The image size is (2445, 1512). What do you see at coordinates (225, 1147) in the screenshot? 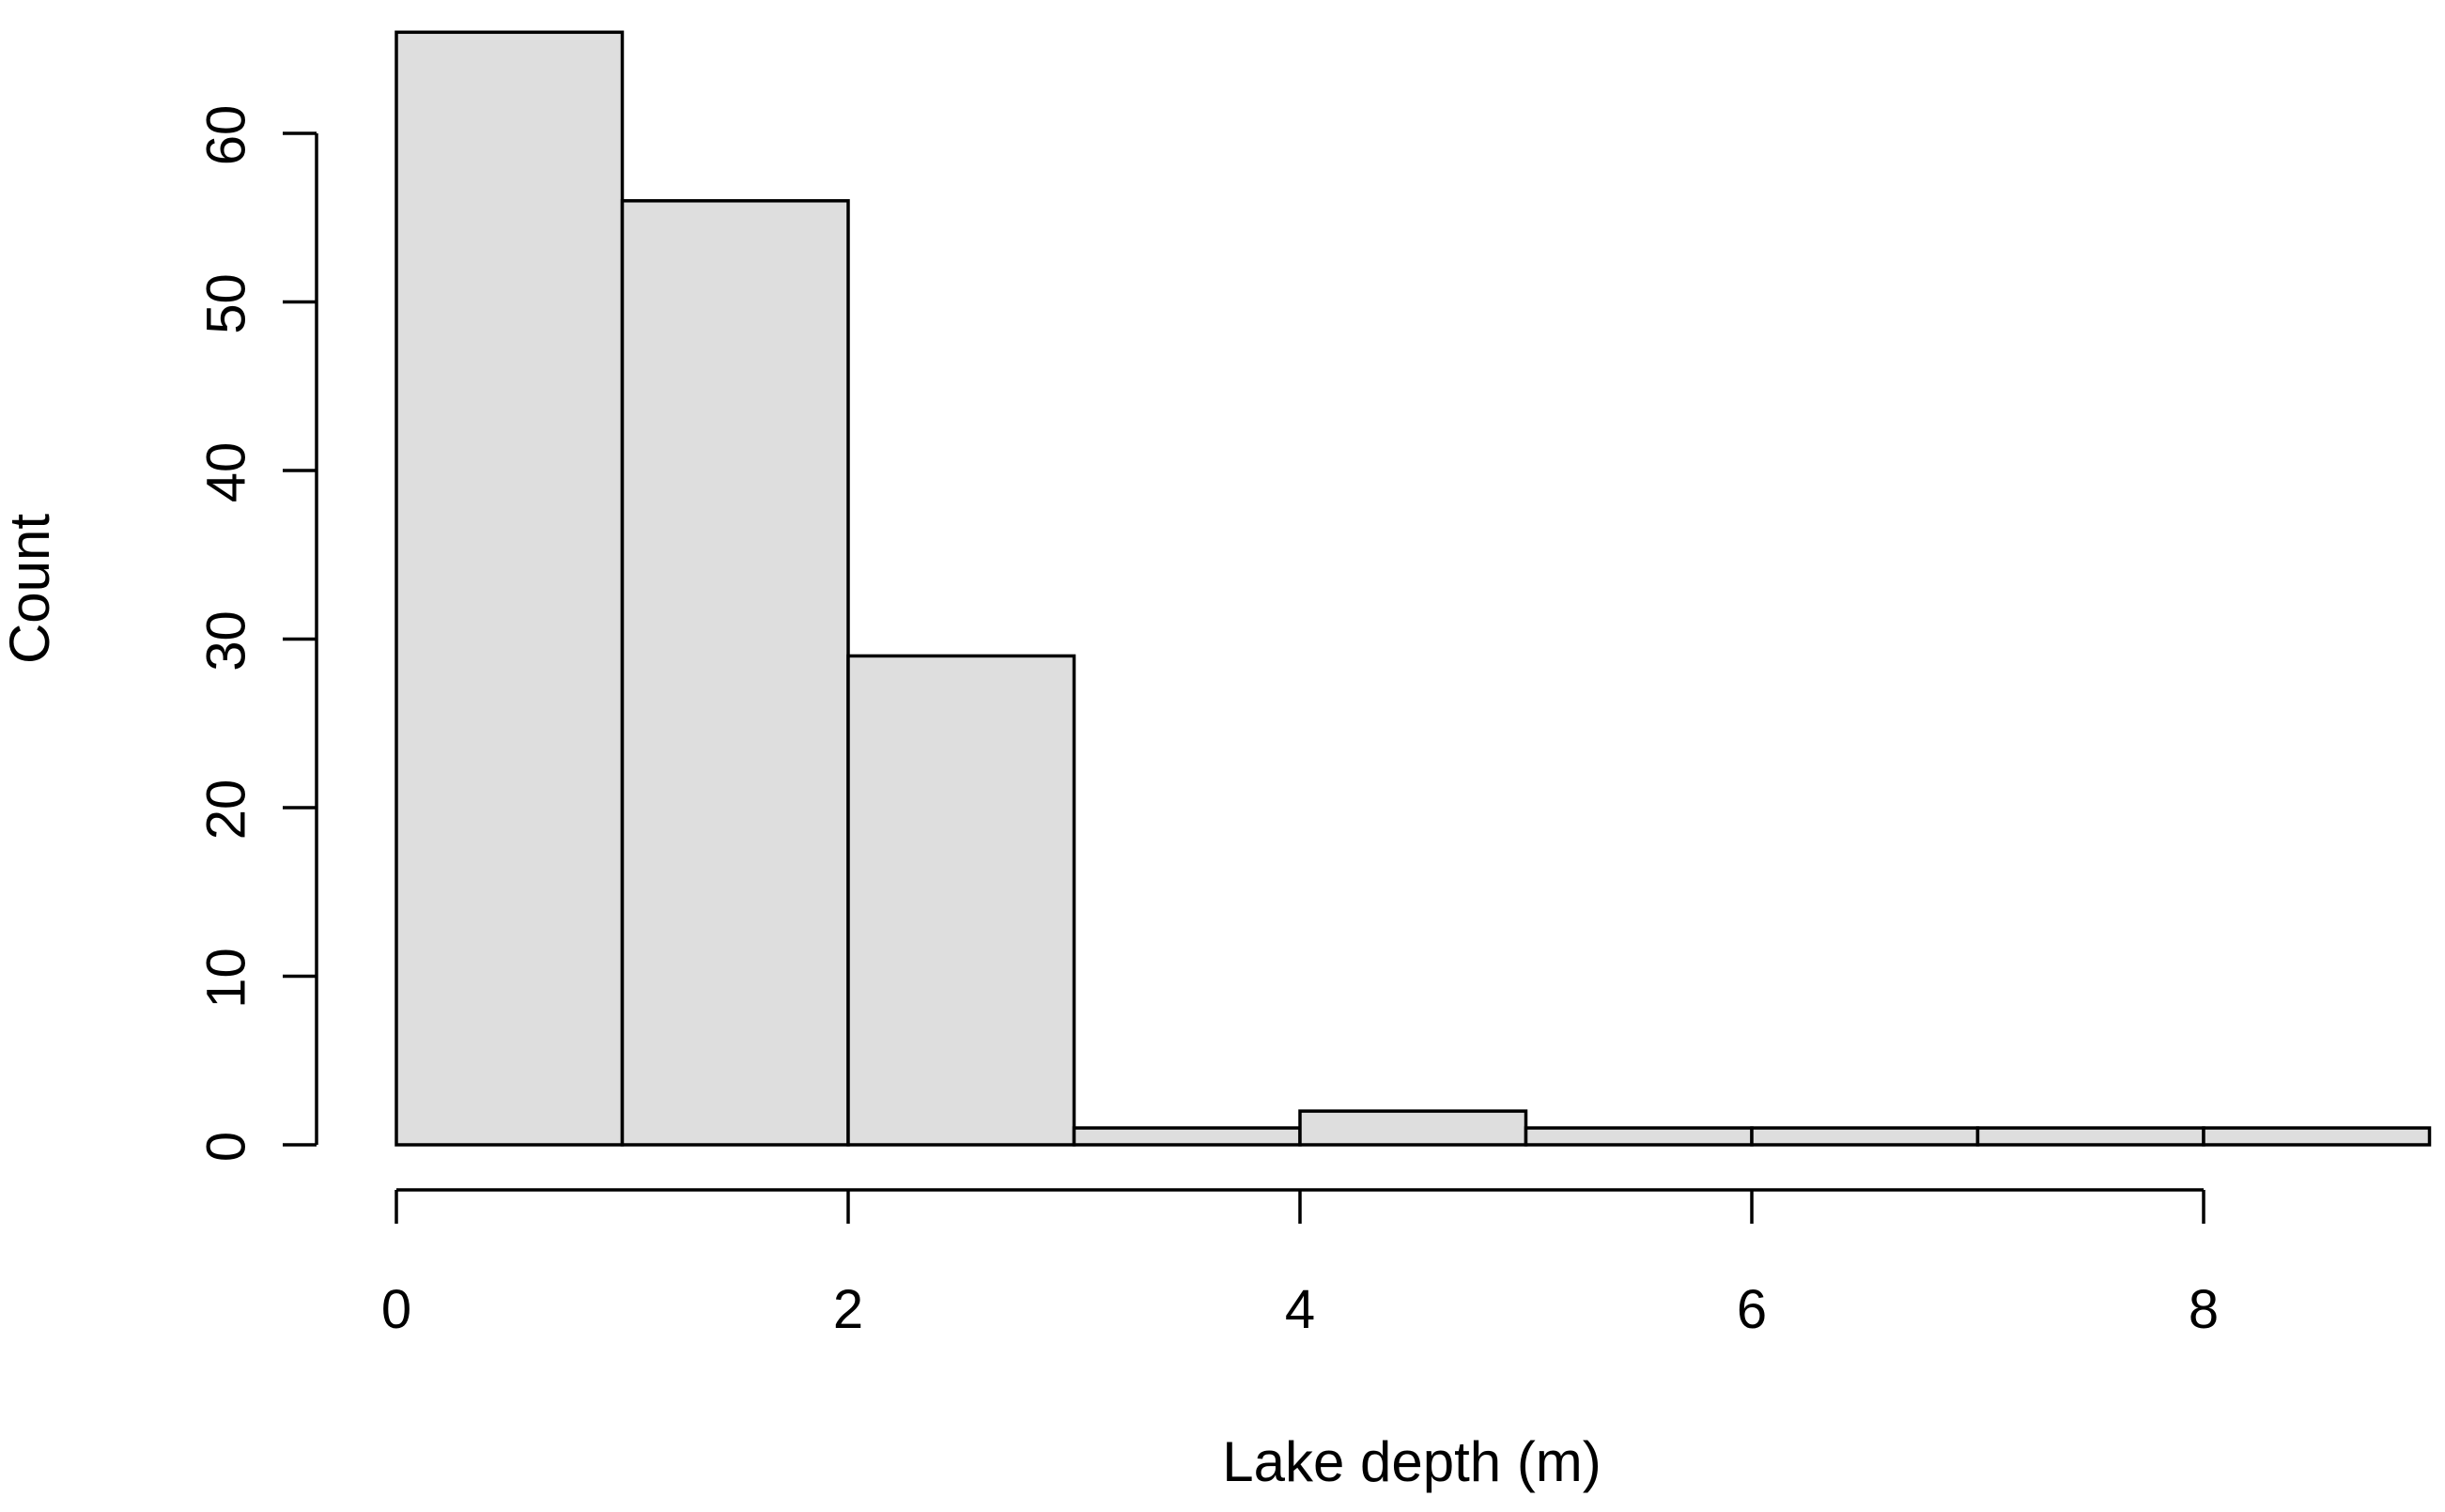
I see `y-tick-label: 0` at bounding box center [225, 1147].